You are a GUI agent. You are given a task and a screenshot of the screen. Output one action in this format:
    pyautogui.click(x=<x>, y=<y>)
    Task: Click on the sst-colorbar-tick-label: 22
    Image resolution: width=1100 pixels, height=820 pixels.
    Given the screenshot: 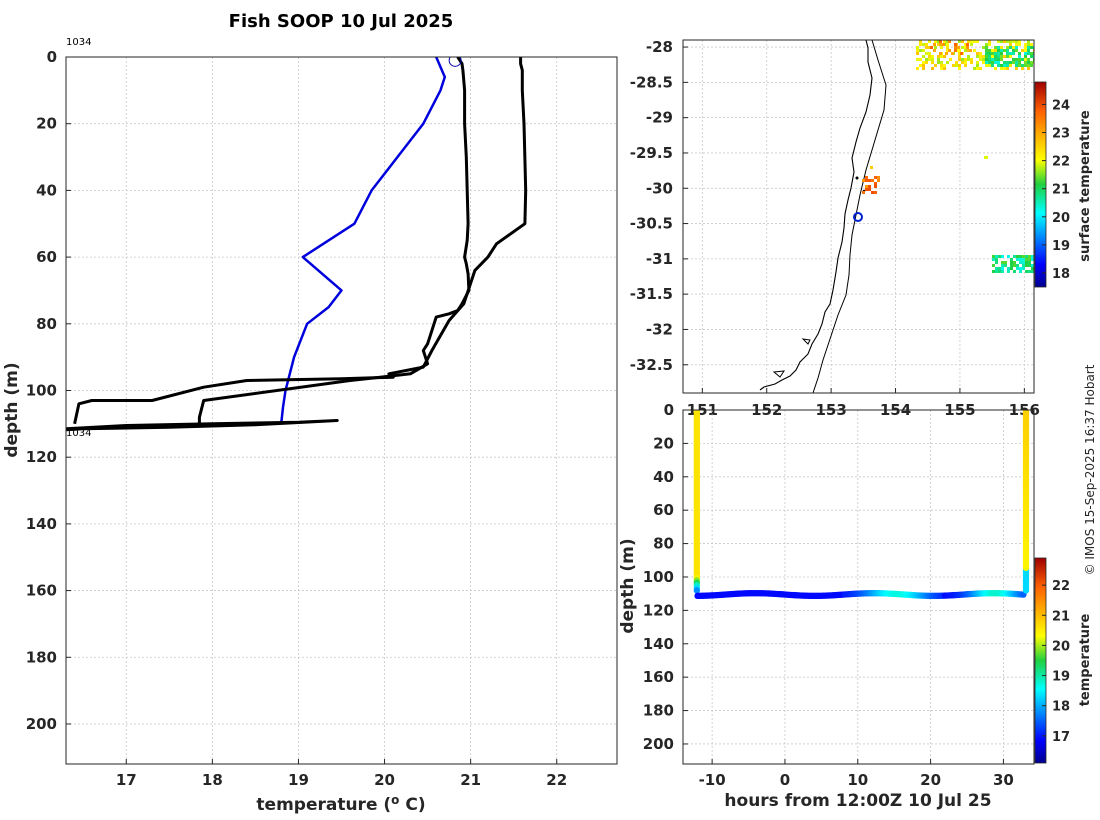 What is the action you would take?
    pyautogui.click(x=1061, y=162)
    